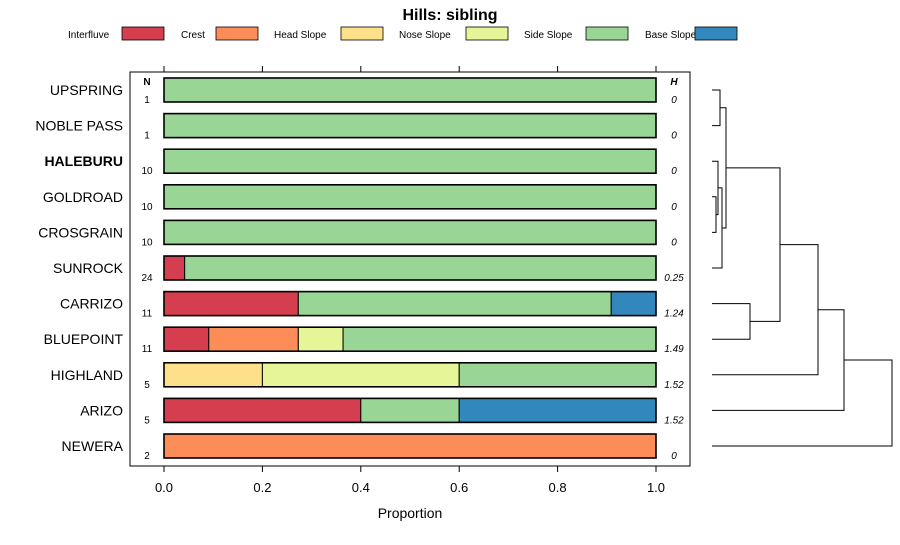 The width and height of the screenshot is (900, 545). Describe the element at coordinates (674, 100) in the screenshot. I see `h-value-upspring: 0` at that location.